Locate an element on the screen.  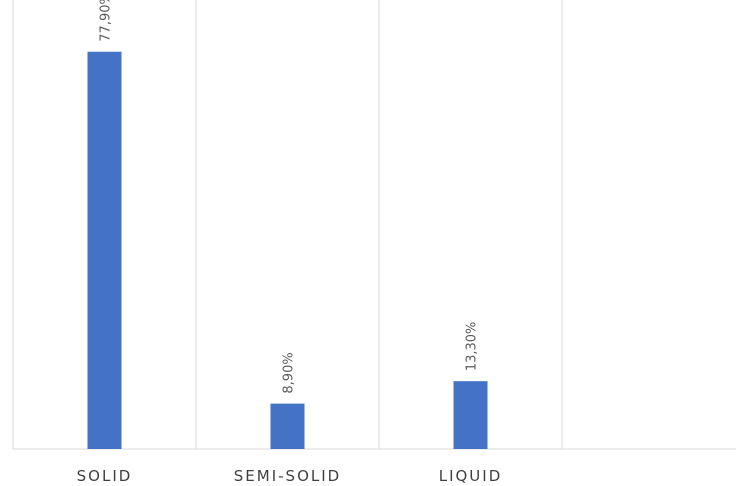
bar-liquid is located at coordinates (470, 415).